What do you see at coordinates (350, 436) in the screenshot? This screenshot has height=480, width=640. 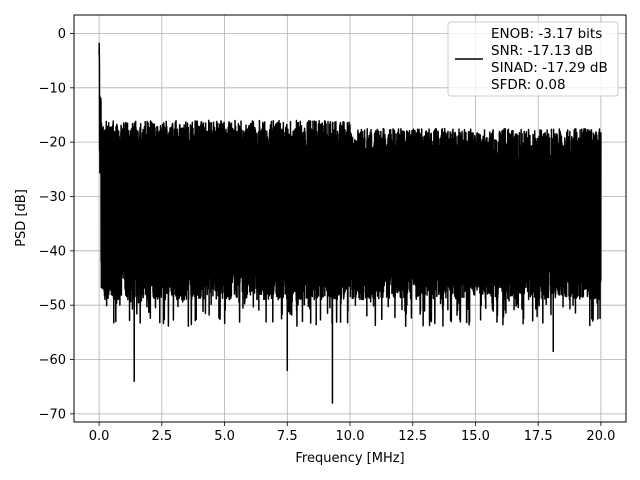 I see `x-tick-label: 10.0` at bounding box center [350, 436].